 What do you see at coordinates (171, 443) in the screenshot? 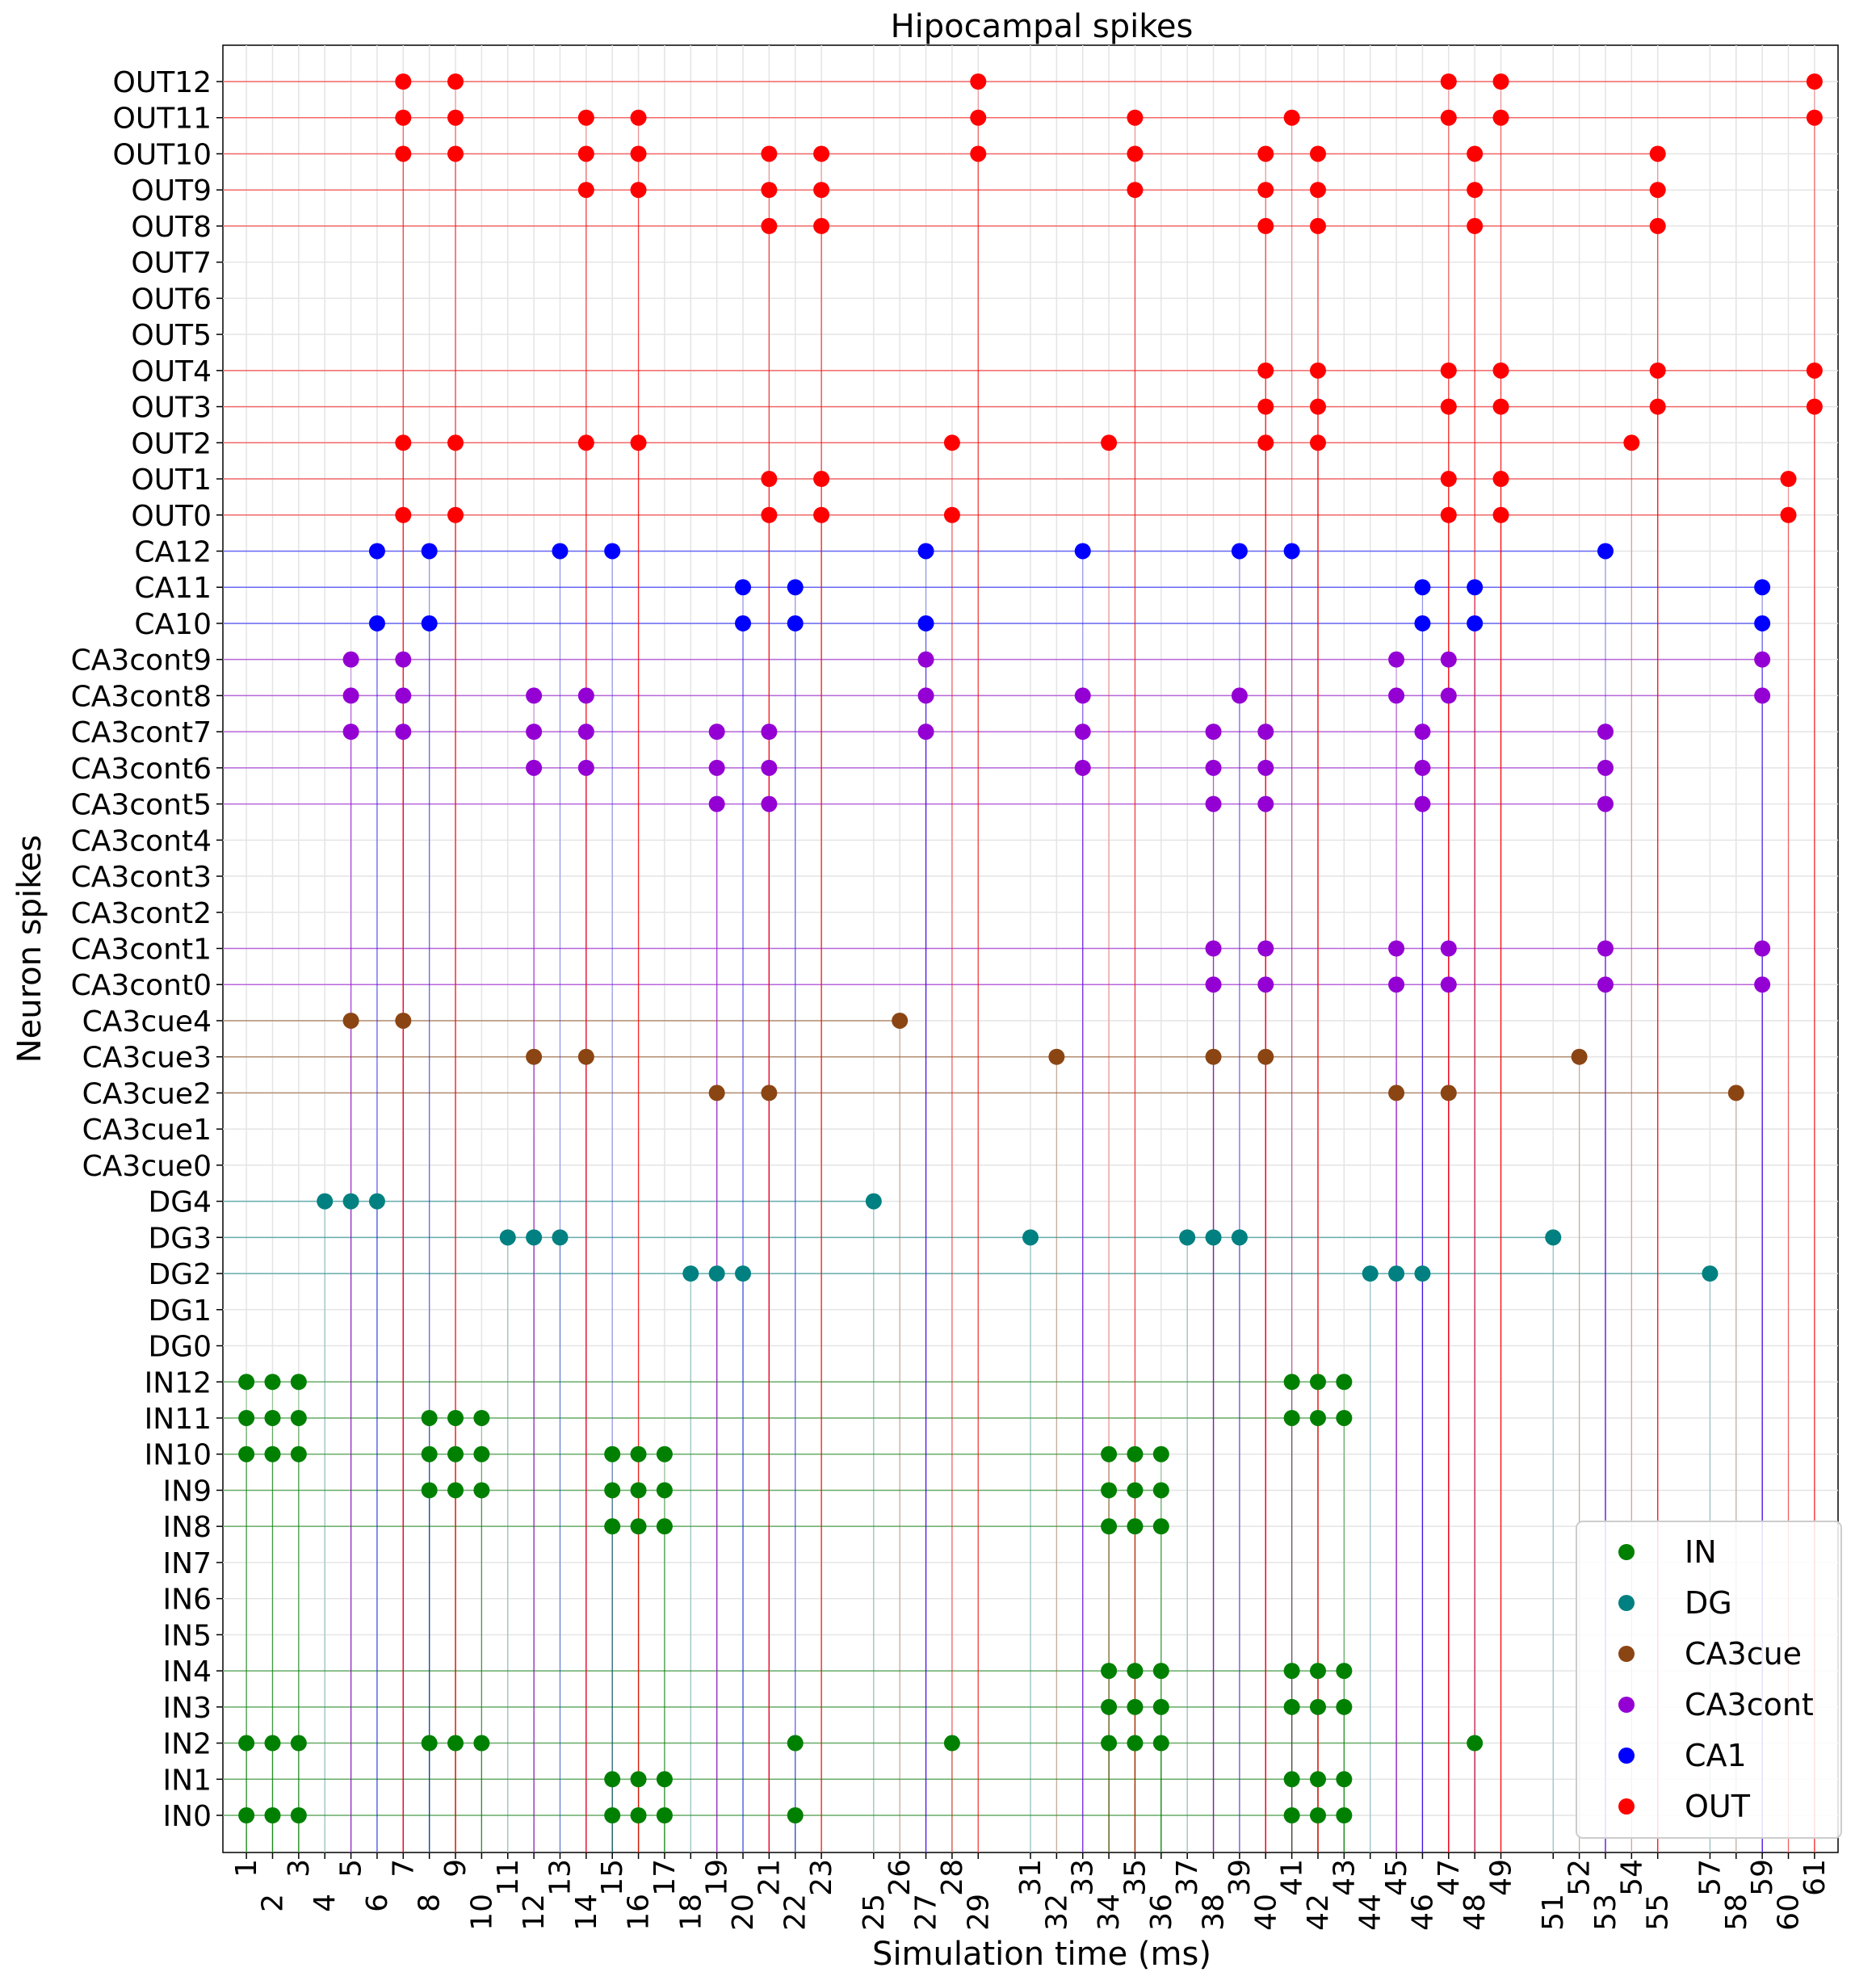
I see `y-tick-label: OUT2` at bounding box center [171, 443].